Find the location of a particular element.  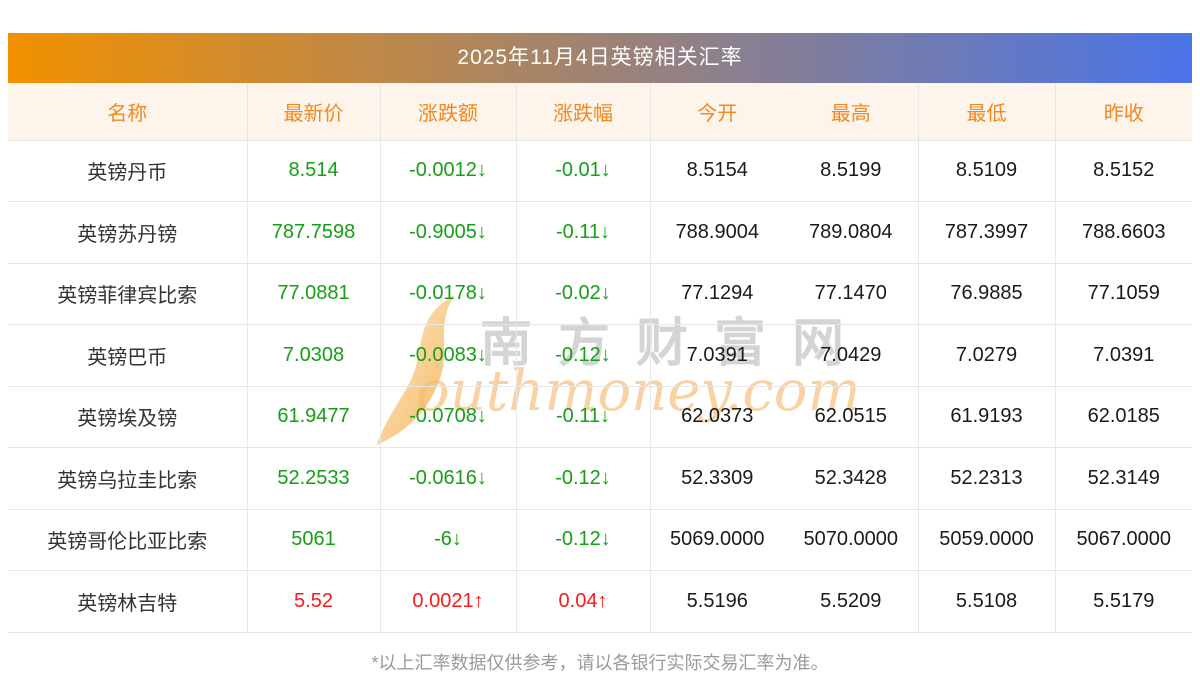

currency-pair-name: 英镑哥伦比亚比索 is located at coordinates (128, 540).